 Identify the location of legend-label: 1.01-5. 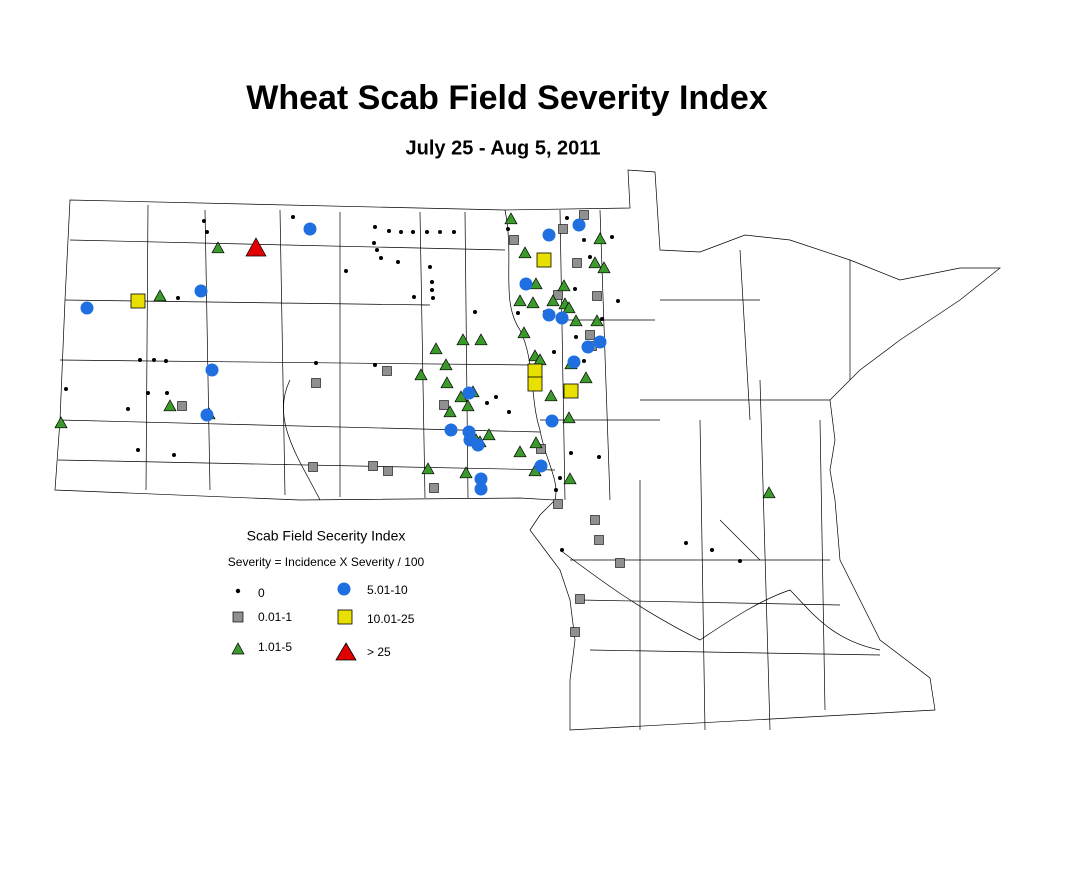
(275, 647).